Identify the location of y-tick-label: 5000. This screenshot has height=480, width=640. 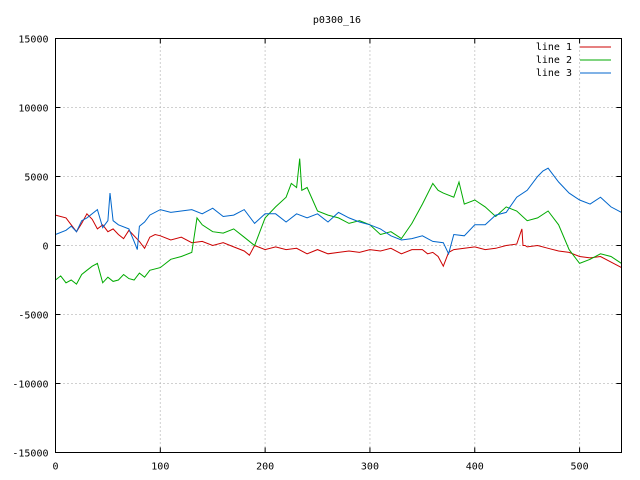
(36, 178).